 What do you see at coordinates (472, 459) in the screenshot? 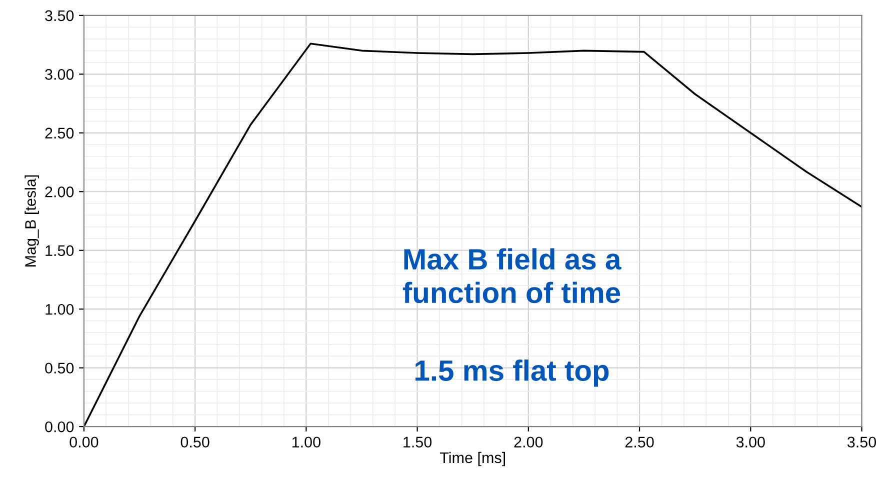
I see `x-axis-title: Time [ms]` at bounding box center [472, 459].